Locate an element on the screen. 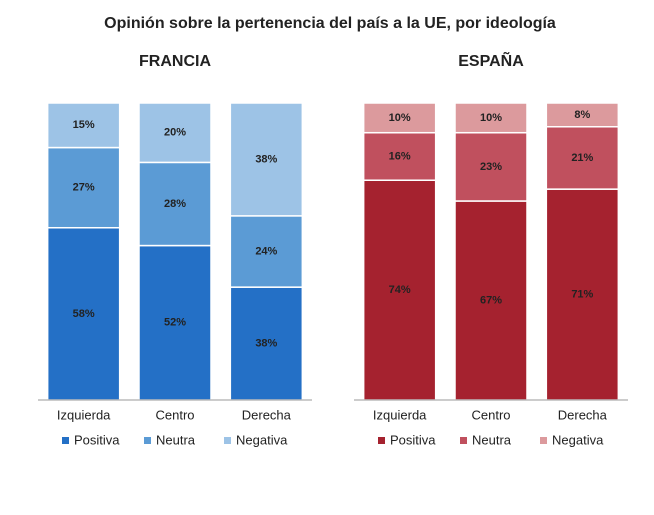 The image size is (654, 515). chart-title: ESPAÑA is located at coordinates (491, 60).